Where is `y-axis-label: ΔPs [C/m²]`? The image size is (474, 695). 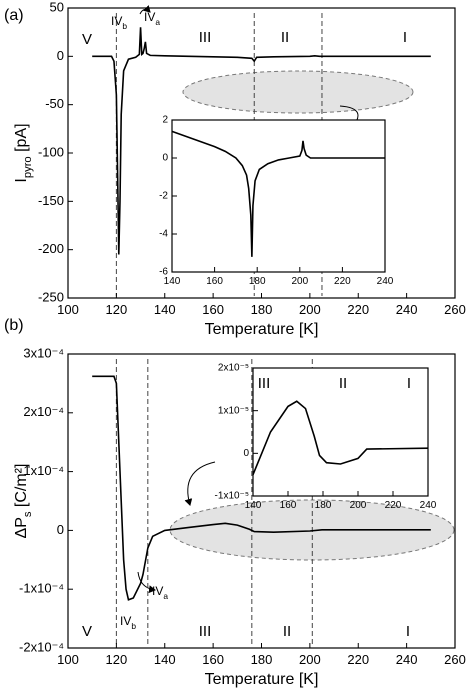
y-axis-label: ΔPs [C/m²] is located at coordinates (23, 501).